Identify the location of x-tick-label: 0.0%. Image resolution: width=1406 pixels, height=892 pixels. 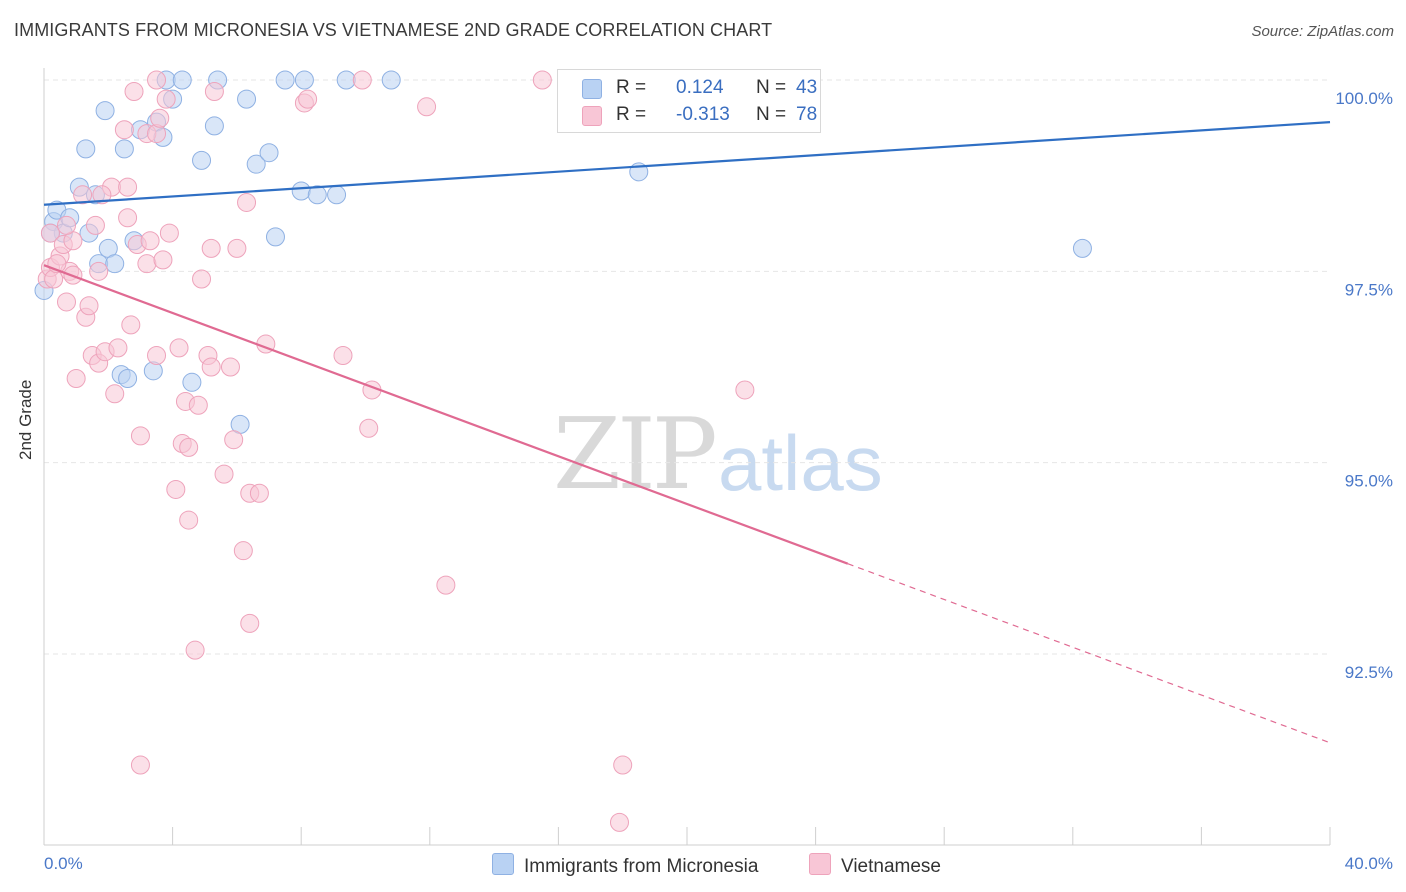
(63, 863).